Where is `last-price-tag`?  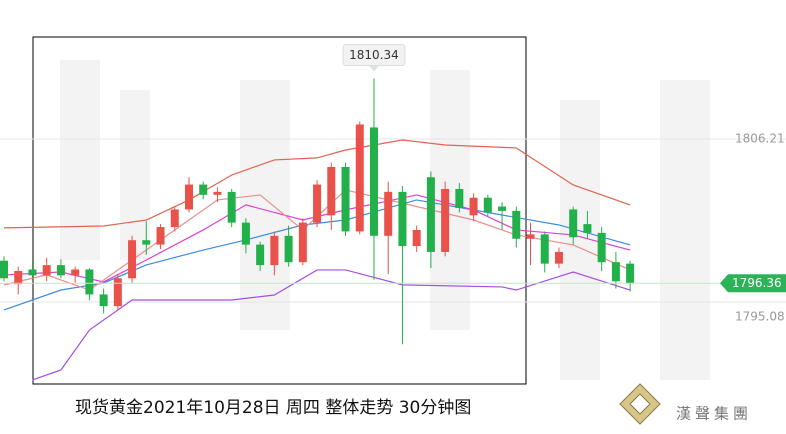
last-price-tag is located at coordinates (753, 283).